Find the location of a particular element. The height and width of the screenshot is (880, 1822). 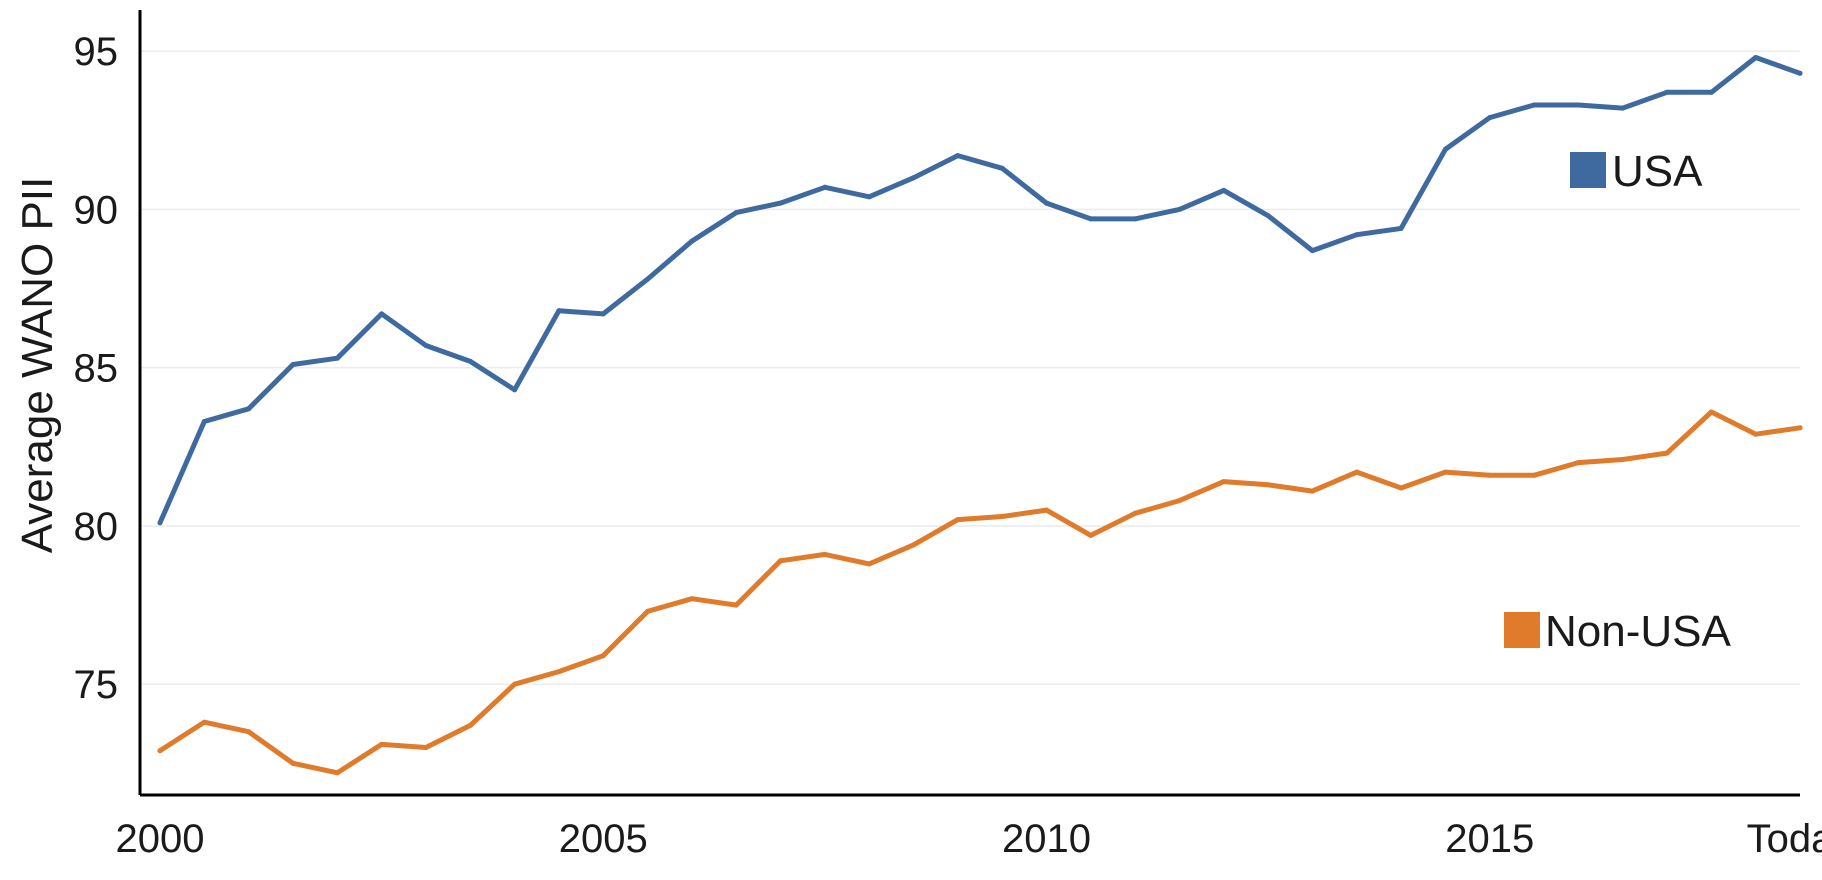

y-tick-label: 80 is located at coordinates (96, 527).